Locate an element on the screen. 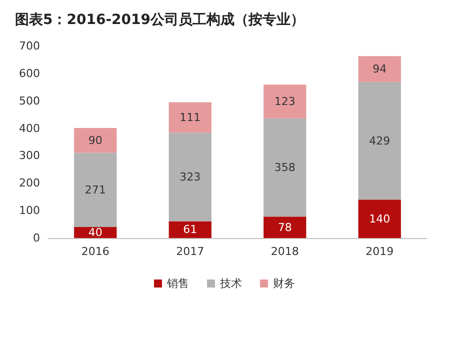 The image size is (449, 342). data-label: 111 is located at coordinates (190, 117).